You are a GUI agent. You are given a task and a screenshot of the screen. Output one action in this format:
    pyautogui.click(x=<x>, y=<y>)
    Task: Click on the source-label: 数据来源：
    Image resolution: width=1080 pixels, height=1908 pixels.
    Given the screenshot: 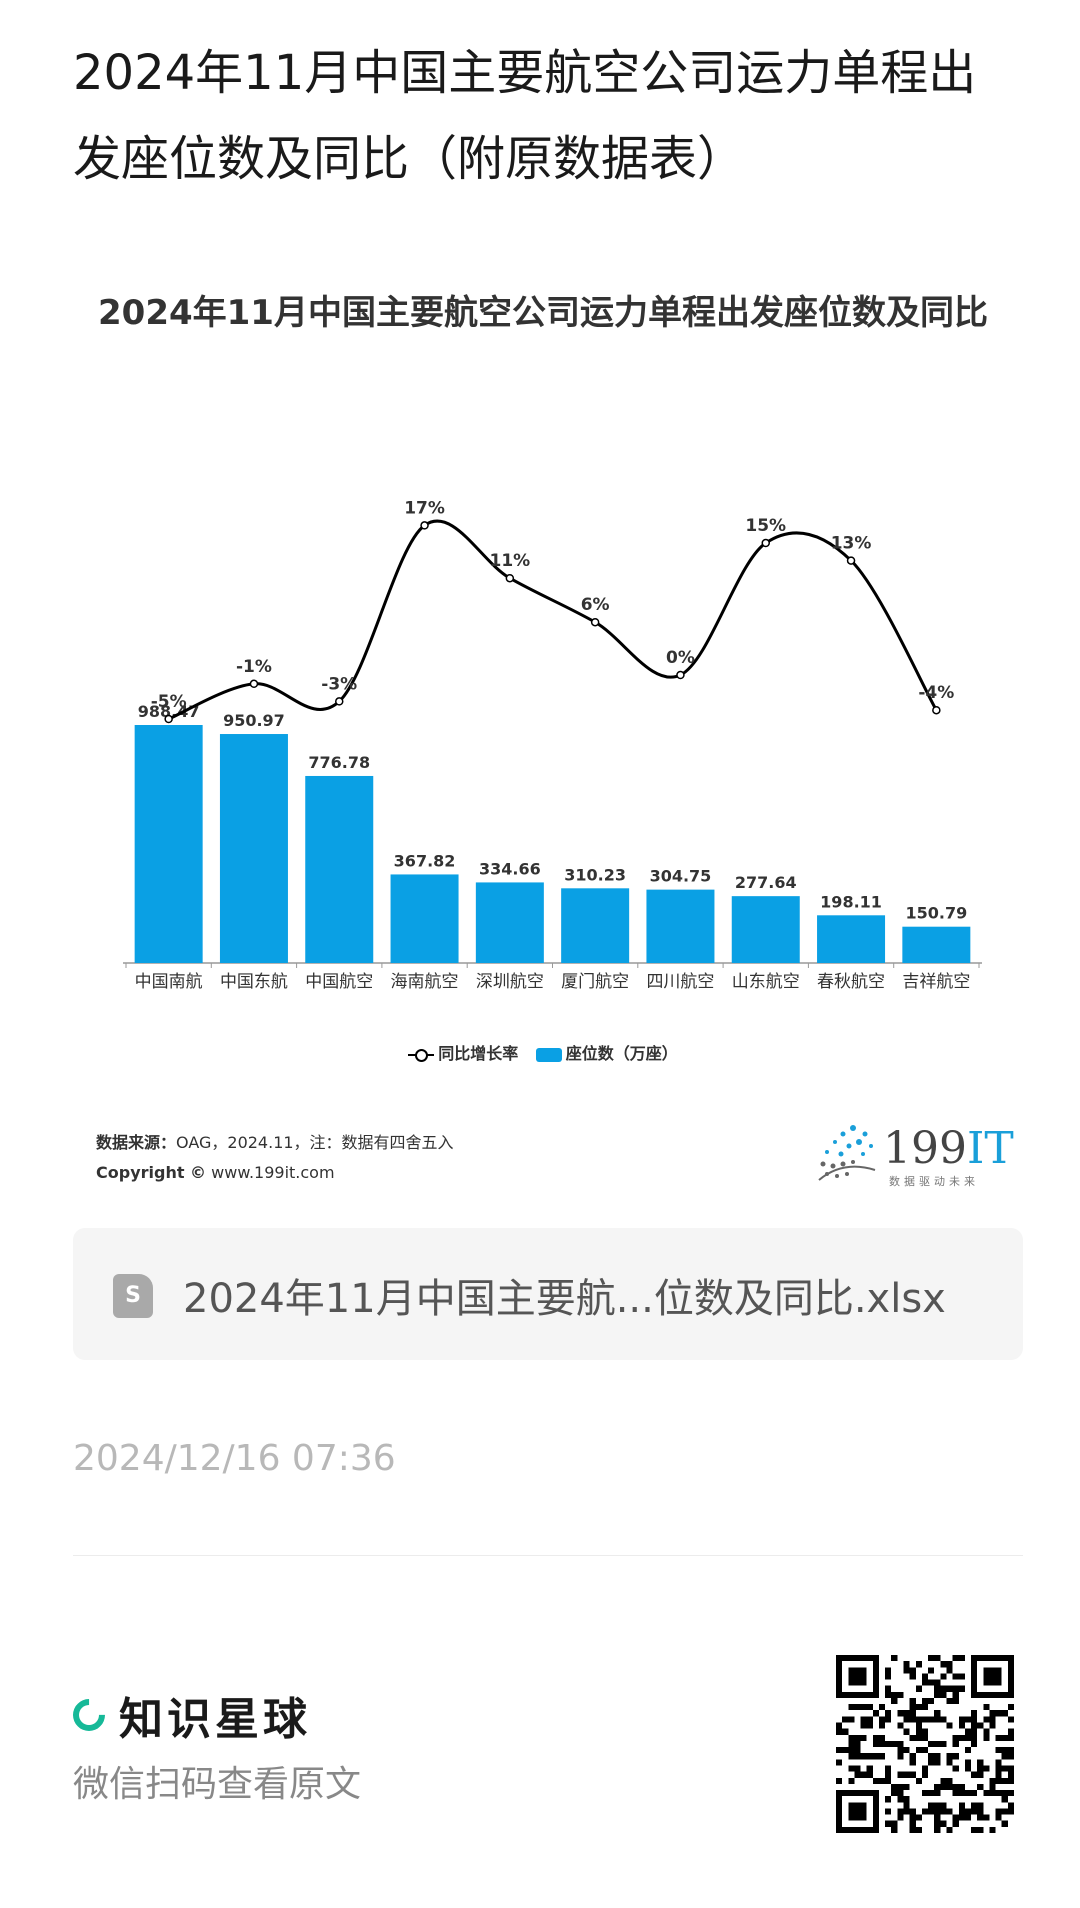 What is the action you would take?
    pyautogui.click(x=136, y=1142)
    